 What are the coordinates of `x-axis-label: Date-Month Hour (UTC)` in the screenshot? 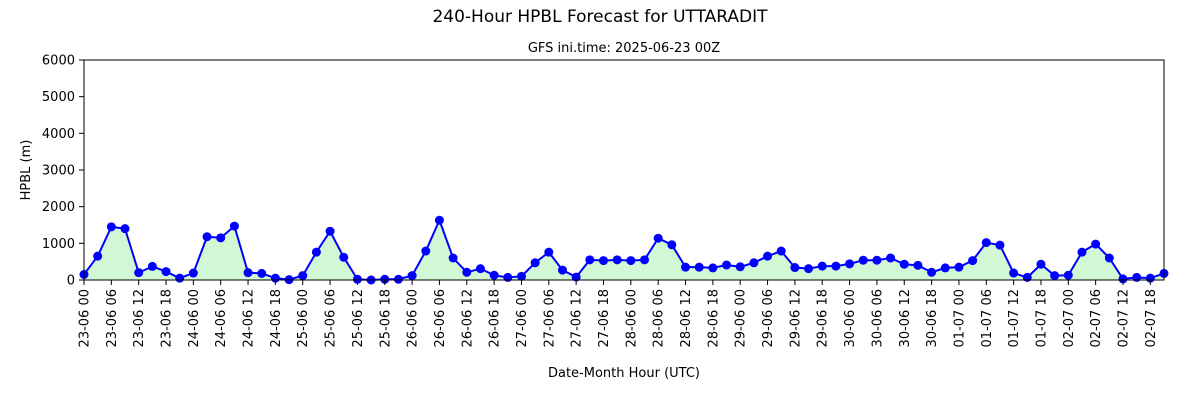 It's located at (624, 373).